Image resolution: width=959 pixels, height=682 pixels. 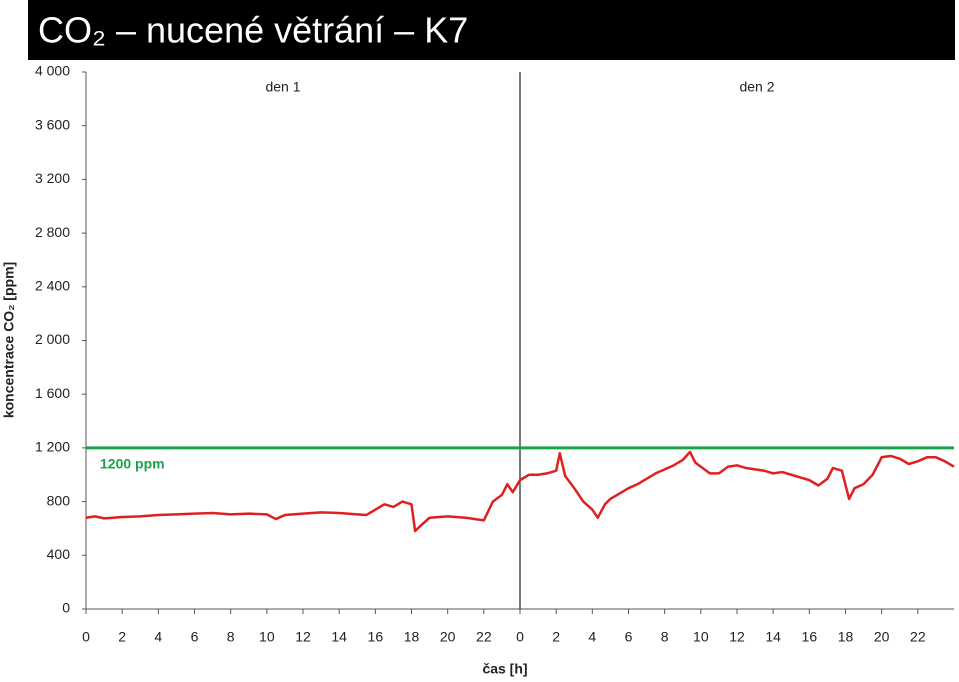 What do you see at coordinates (504, 669) in the screenshot?
I see `x-axis-title: čas [h]` at bounding box center [504, 669].